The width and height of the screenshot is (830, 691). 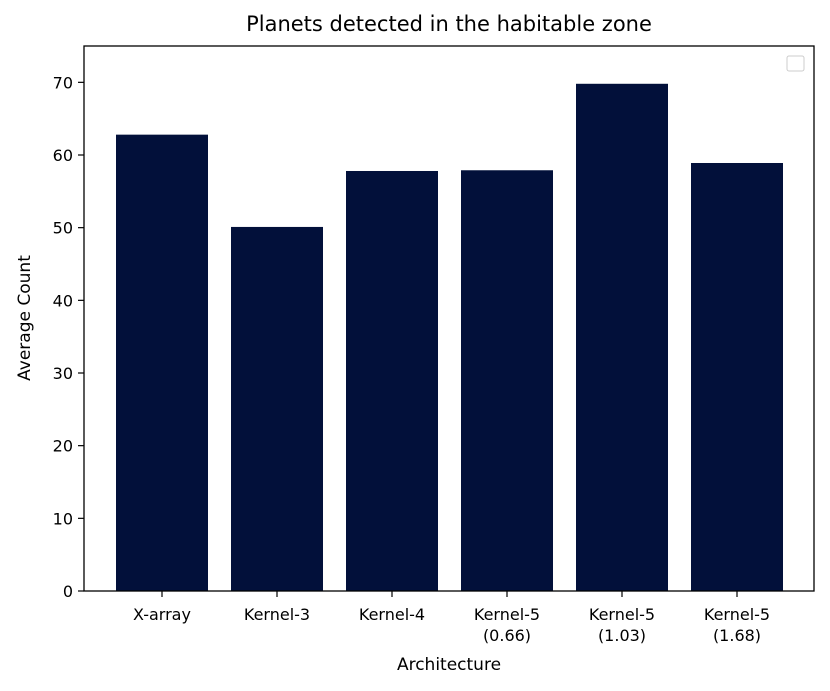 What do you see at coordinates (63, 518) in the screenshot?
I see `y-tick-label: 10` at bounding box center [63, 518].